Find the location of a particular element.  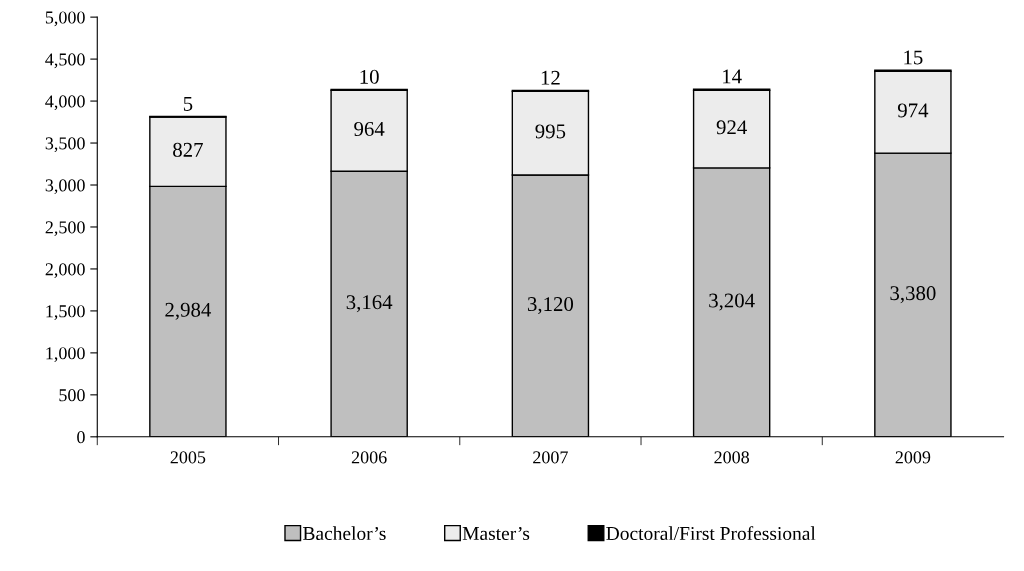

data-label: 14 is located at coordinates (732, 76).